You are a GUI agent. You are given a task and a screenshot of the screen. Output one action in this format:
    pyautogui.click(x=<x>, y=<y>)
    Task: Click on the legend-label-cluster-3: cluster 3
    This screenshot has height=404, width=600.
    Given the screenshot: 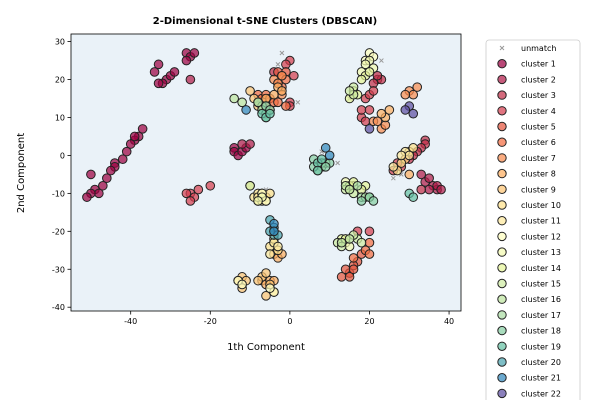 What is the action you would take?
    pyautogui.click(x=538, y=95)
    